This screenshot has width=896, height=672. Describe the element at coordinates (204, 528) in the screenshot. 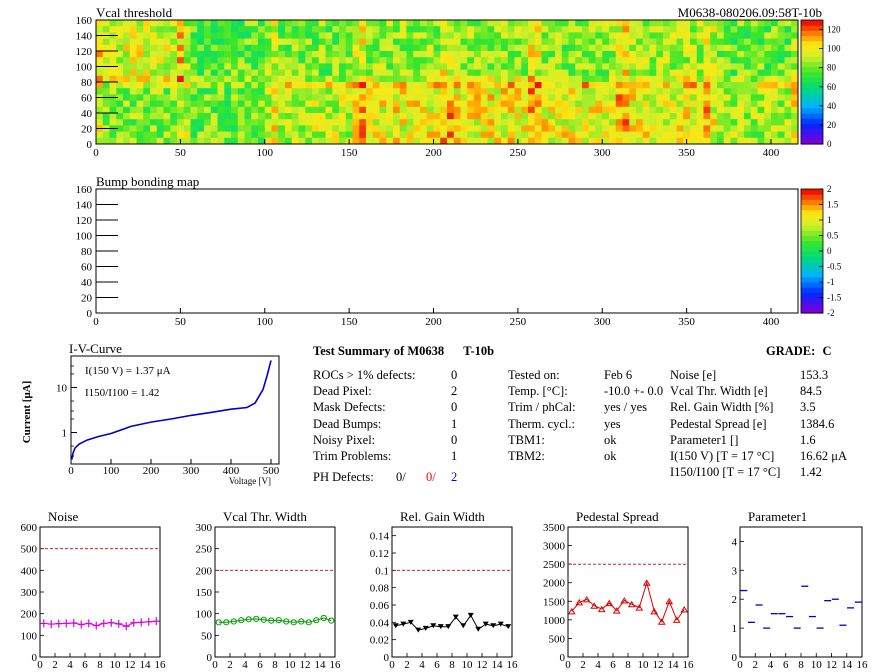

I see `roc-y-tick-label: 300` at that location.